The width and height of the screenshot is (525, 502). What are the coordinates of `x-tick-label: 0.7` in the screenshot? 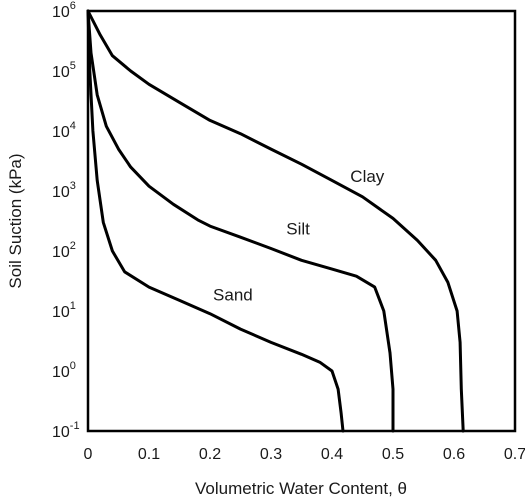 It's located at (514, 454).